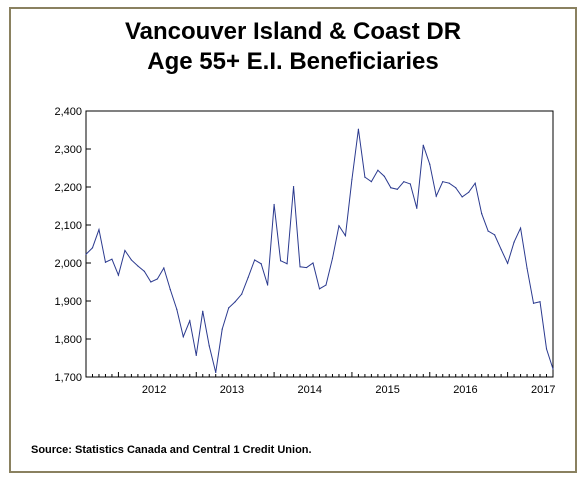  Describe the element at coordinates (68, 226) in the screenshot. I see `y-tick-label: 2,100` at that location.